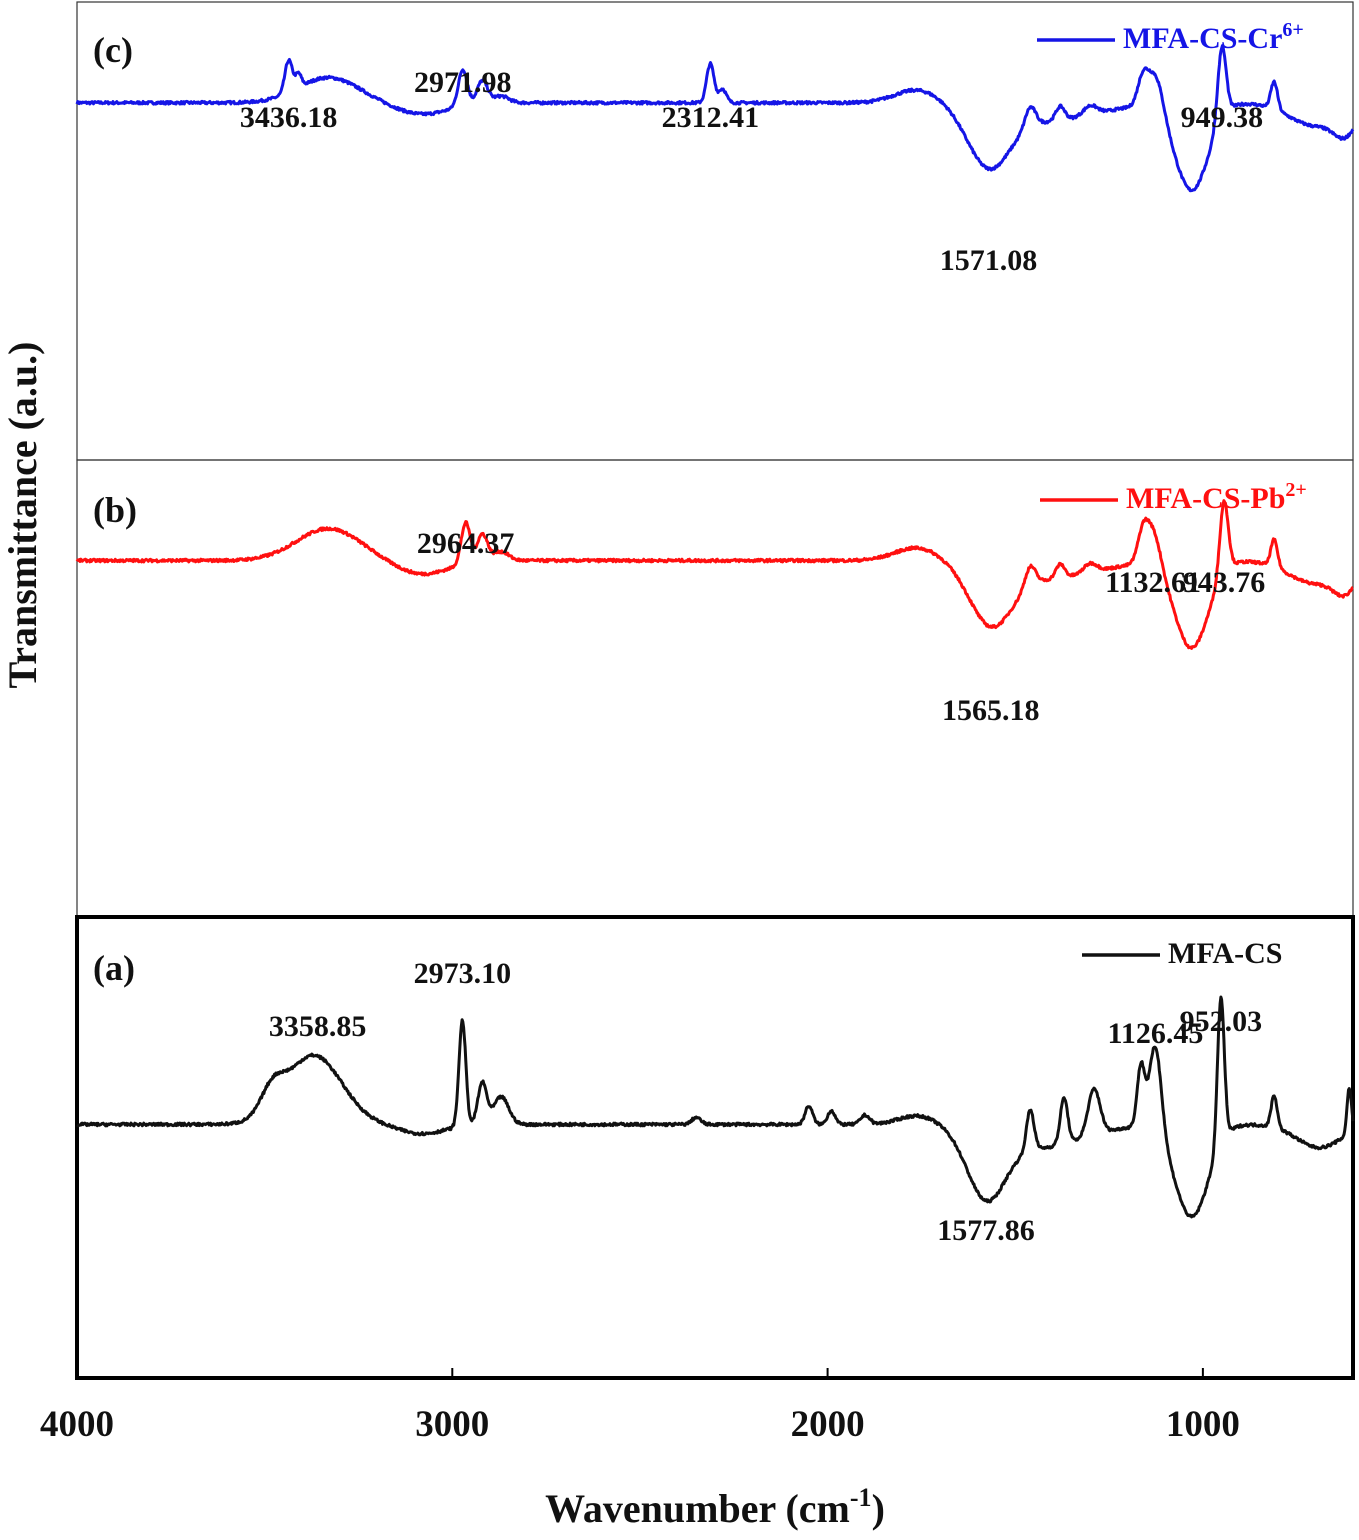 This screenshot has width=1359, height=1540. I want to click on legend-name-c: MFA-CS-Cr, so click(1202, 38).